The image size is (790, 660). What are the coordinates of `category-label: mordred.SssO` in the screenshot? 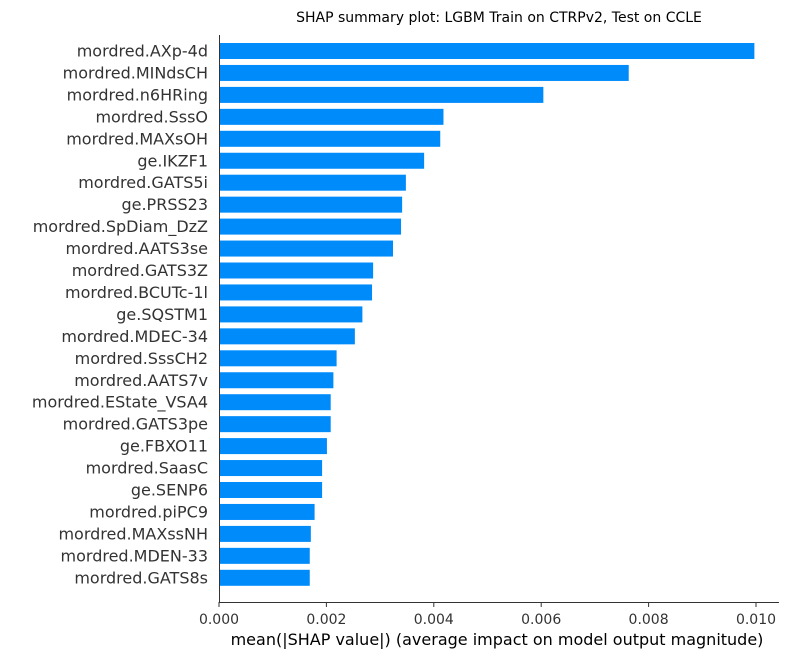 It's located at (151, 116).